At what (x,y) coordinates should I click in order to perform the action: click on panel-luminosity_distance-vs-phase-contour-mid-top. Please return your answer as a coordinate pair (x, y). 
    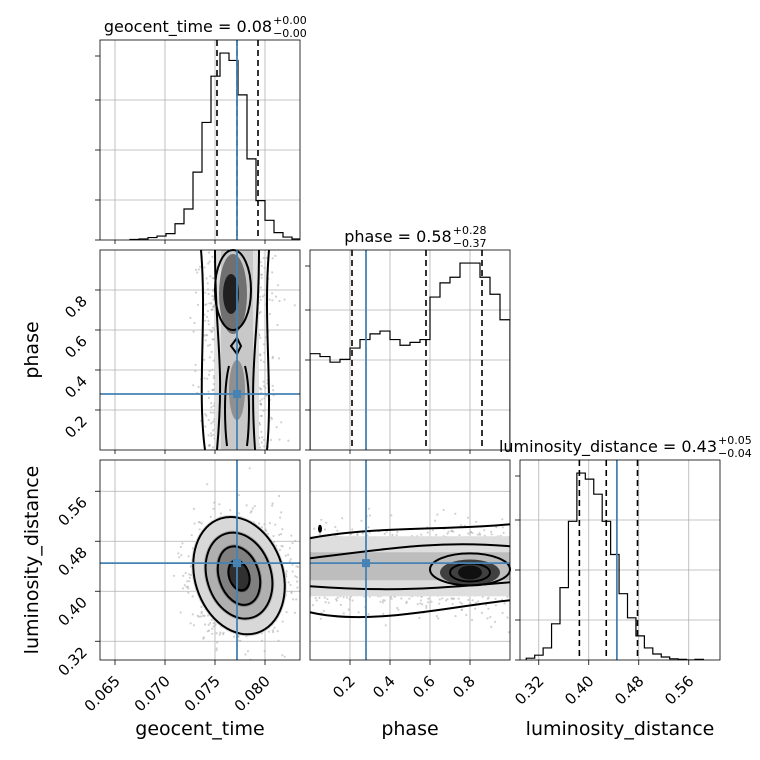
    Looking at the image, I should click on (410, 551).